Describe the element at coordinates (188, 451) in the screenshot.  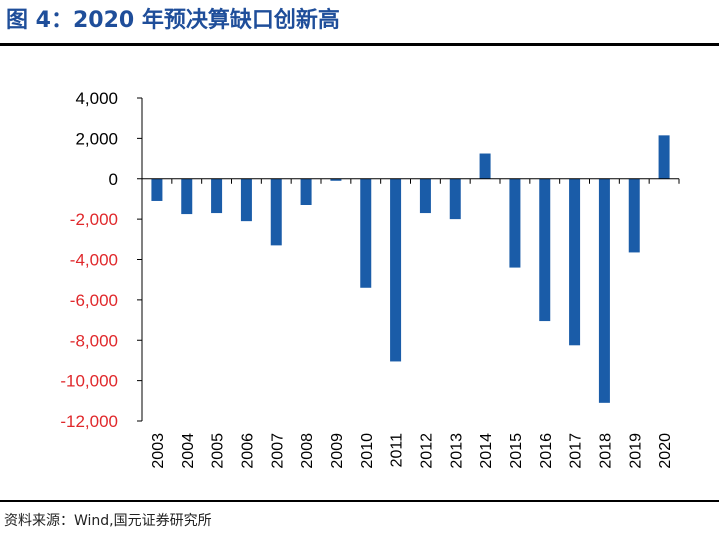
I see `x-tick-label: 2004` at that location.